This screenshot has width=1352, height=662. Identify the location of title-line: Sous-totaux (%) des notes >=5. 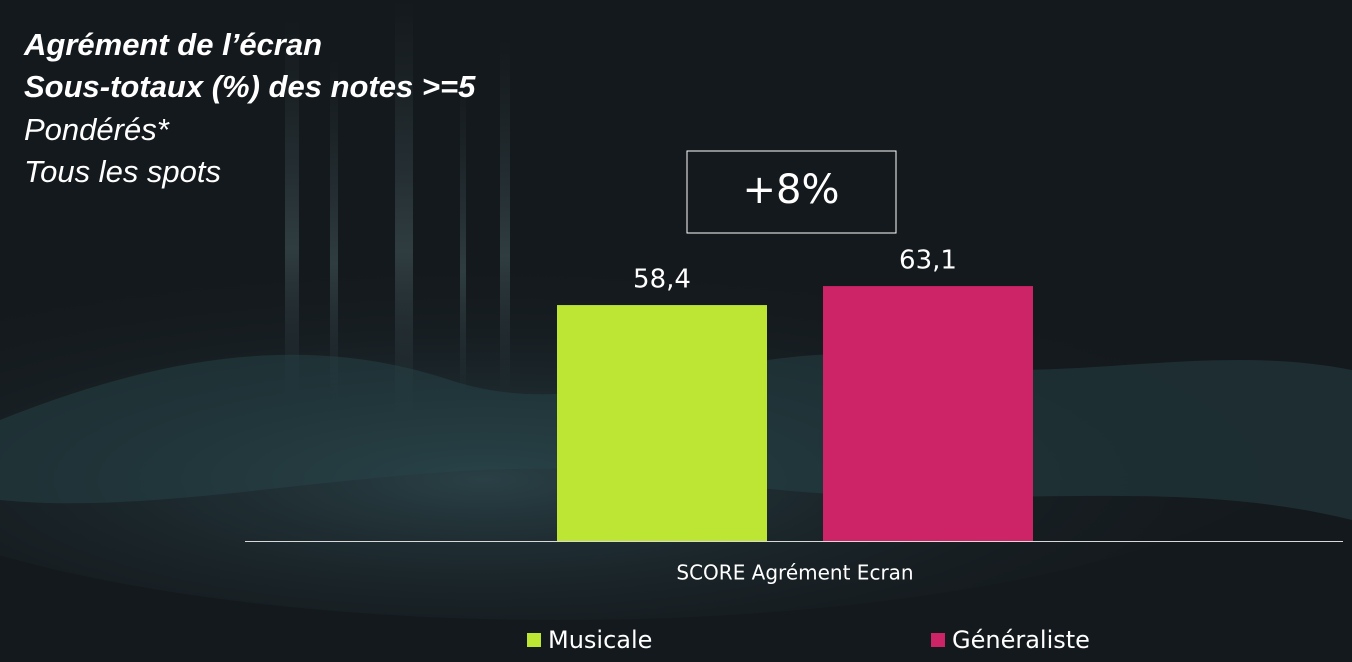
(250, 86).